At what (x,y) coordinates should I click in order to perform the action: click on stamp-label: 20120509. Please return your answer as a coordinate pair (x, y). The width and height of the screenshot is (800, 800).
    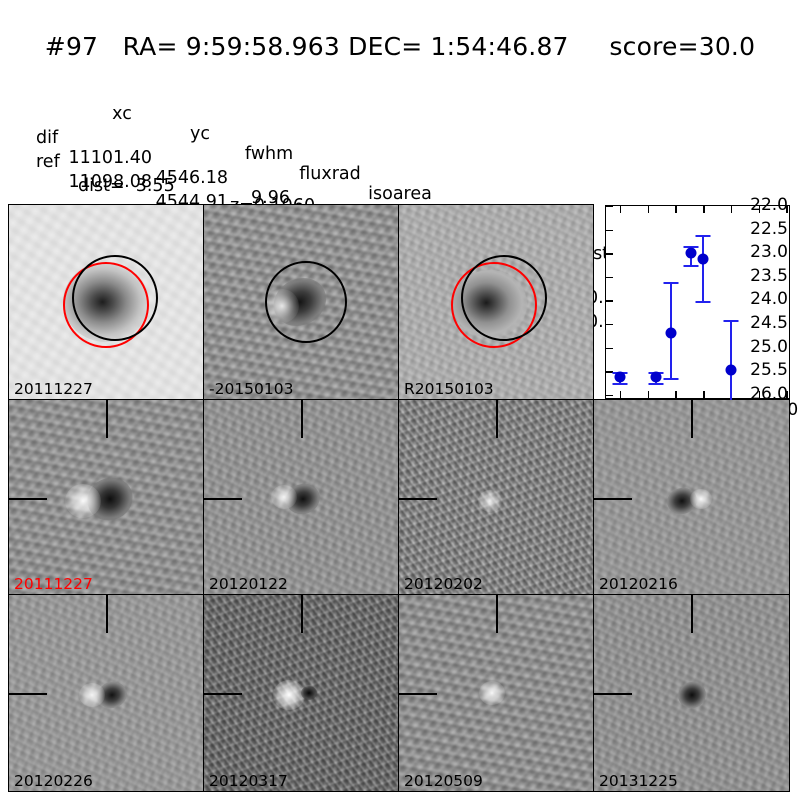
    Looking at the image, I should click on (443, 780).